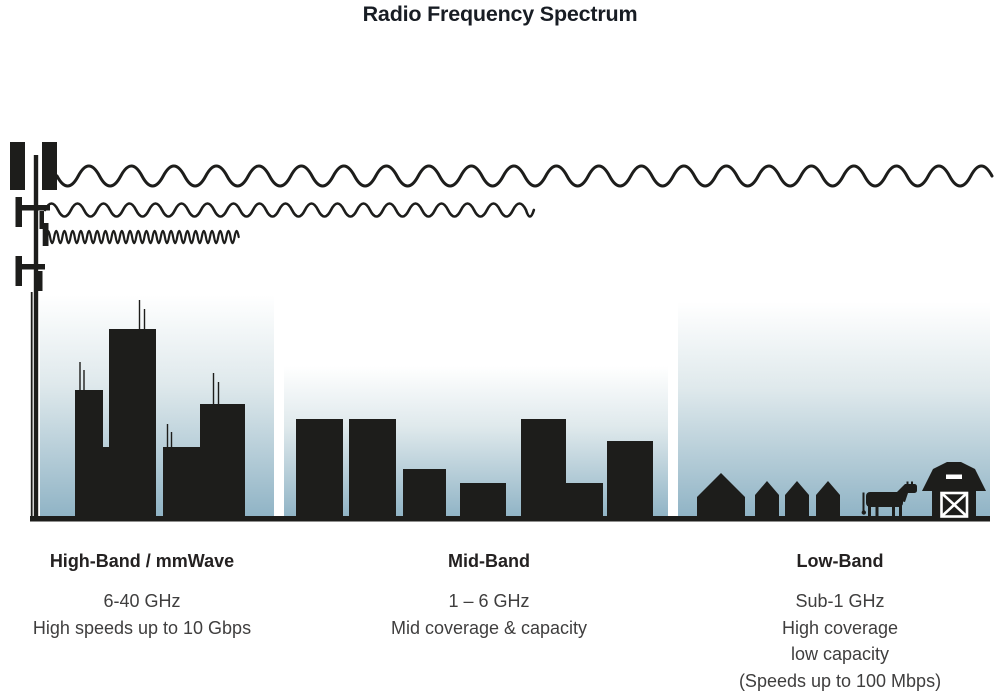  I want to click on lowband-coverage: High coverage, so click(840, 627).